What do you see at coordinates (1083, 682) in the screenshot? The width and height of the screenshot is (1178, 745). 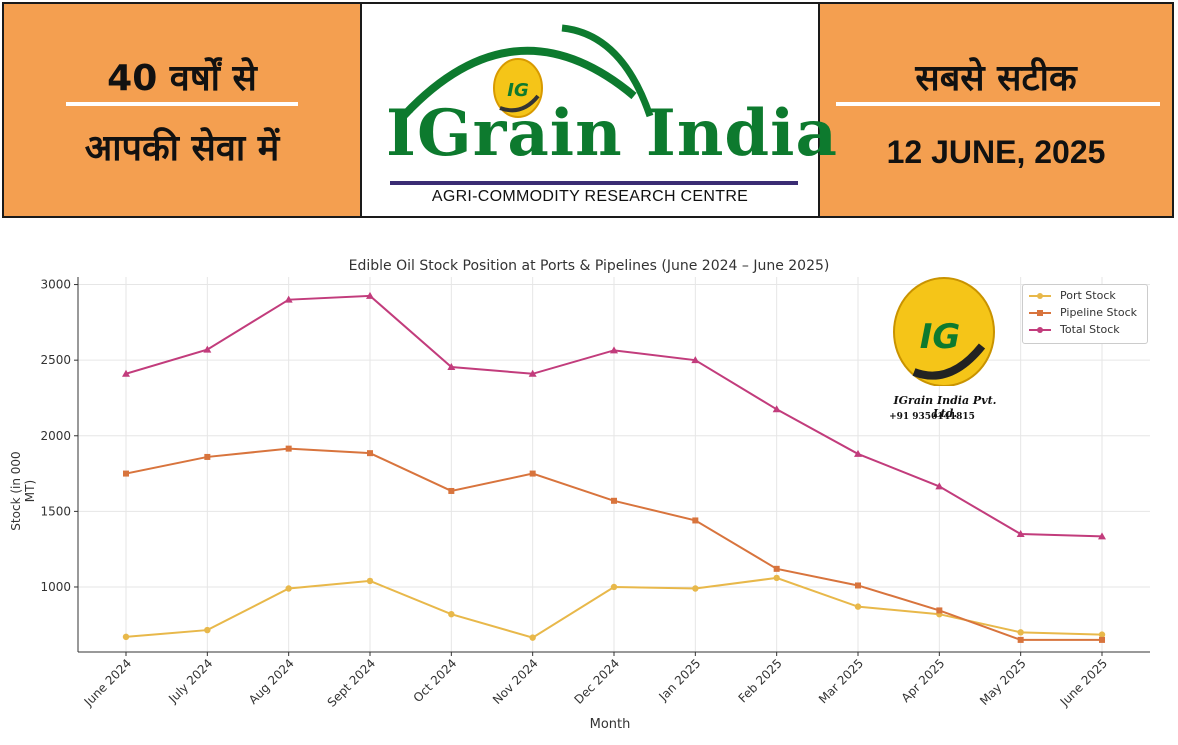 I see `x-tick-label: June 2025` at bounding box center [1083, 682].